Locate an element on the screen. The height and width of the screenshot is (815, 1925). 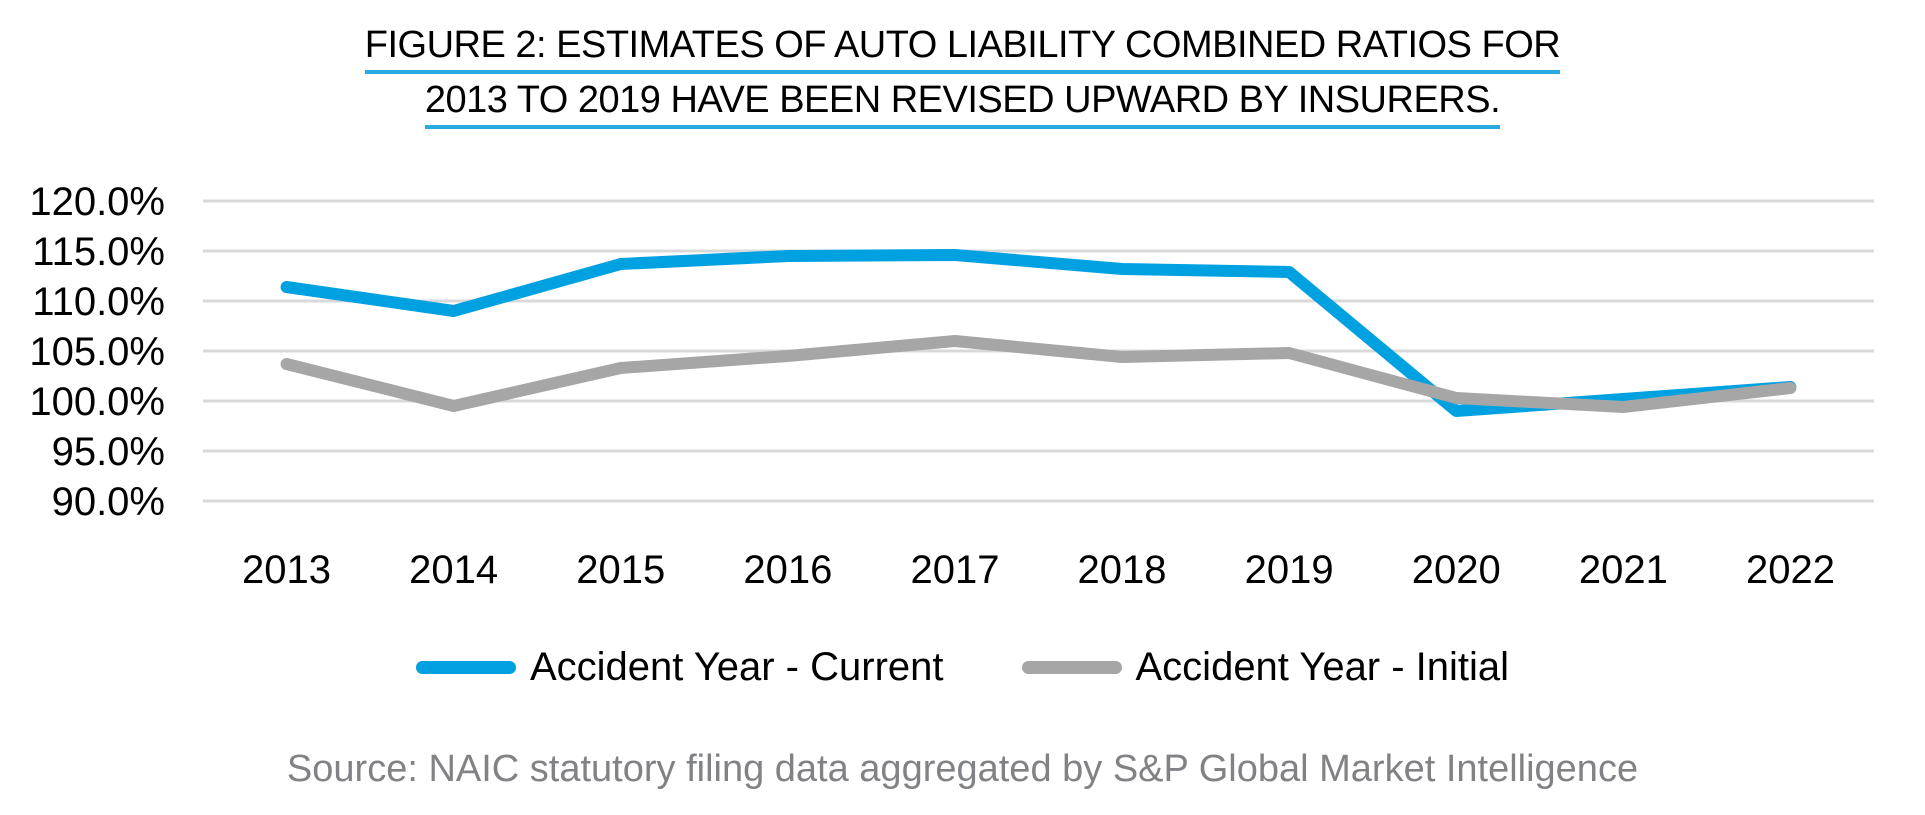
y-tick-label: 95.0% is located at coordinates (108, 452).